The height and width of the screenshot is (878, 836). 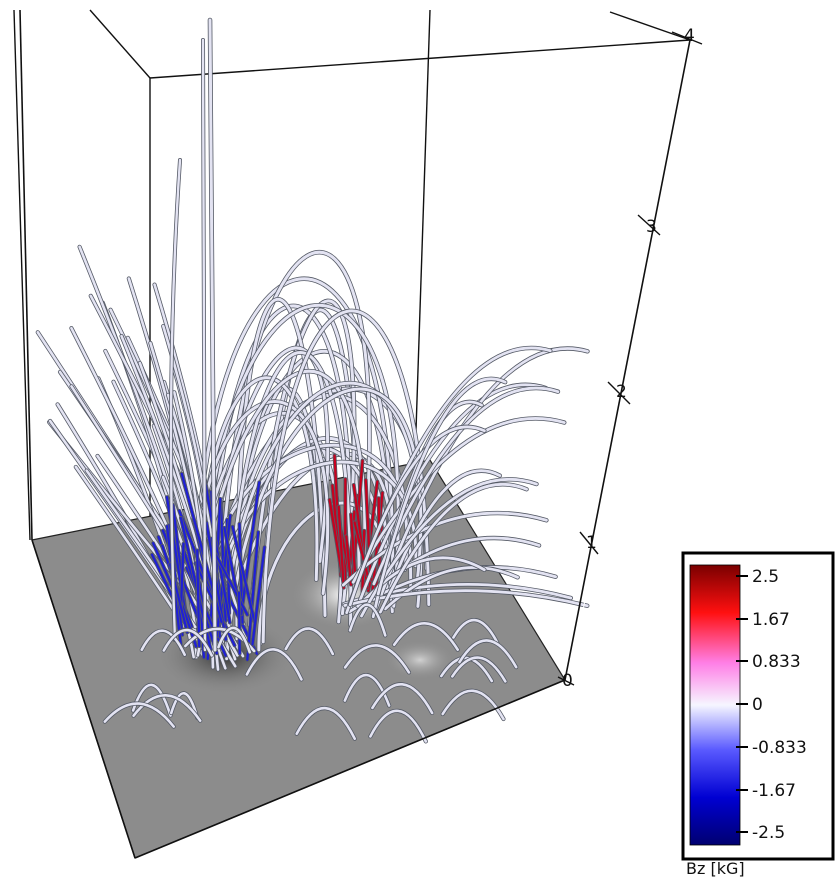 I want to click on height-tick-0: 0, so click(x=566, y=681).